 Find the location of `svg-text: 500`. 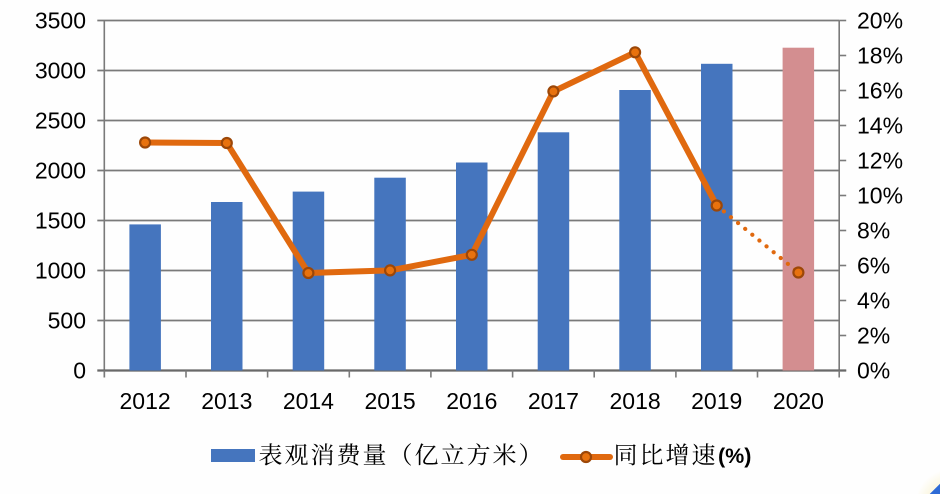

svg-text: 500 is located at coordinates (67, 321).